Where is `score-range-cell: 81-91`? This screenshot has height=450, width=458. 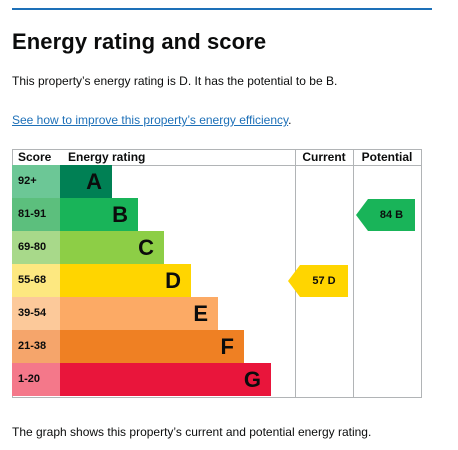
score-range-cell: 81-91 is located at coordinates (36, 214).